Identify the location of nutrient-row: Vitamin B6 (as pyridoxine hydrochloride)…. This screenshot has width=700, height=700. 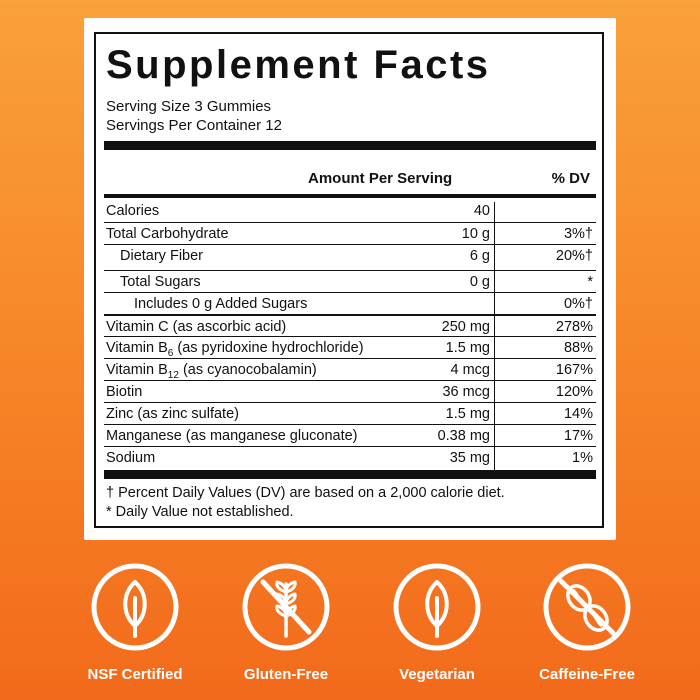
(350, 347).